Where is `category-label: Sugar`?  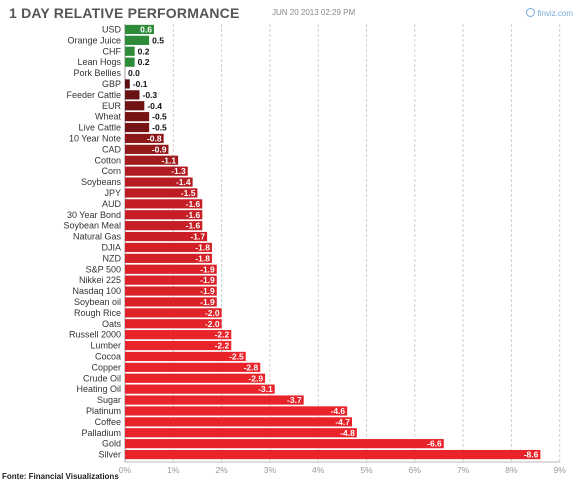 category-label: Sugar is located at coordinates (109, 400).